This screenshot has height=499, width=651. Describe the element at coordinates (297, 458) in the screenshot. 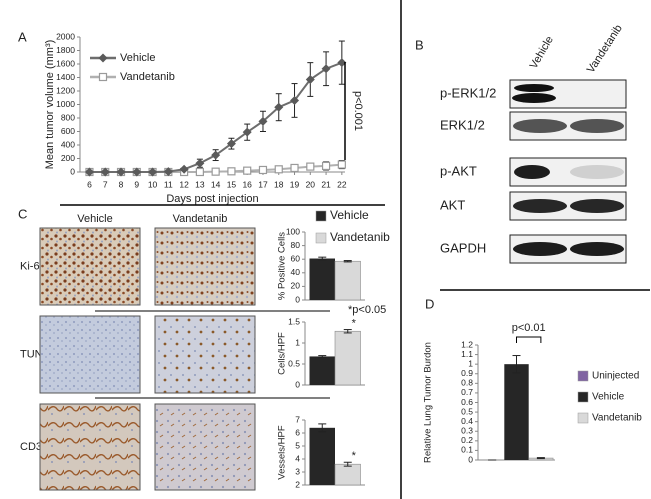

I see `y-tick-label: 4` at that location.